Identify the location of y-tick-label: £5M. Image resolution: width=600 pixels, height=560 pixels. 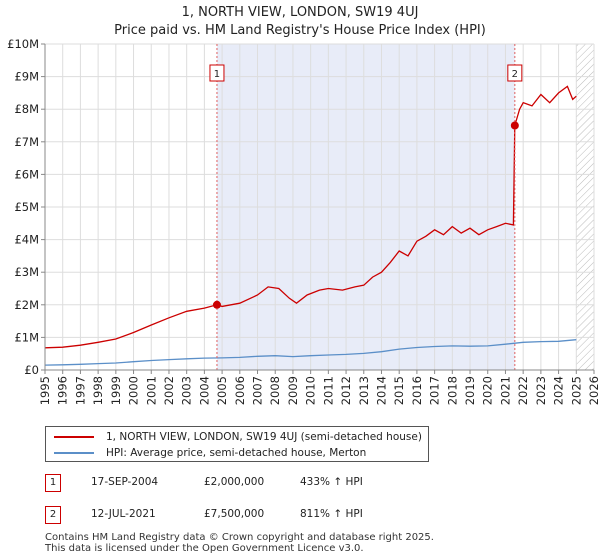
(26, 207).